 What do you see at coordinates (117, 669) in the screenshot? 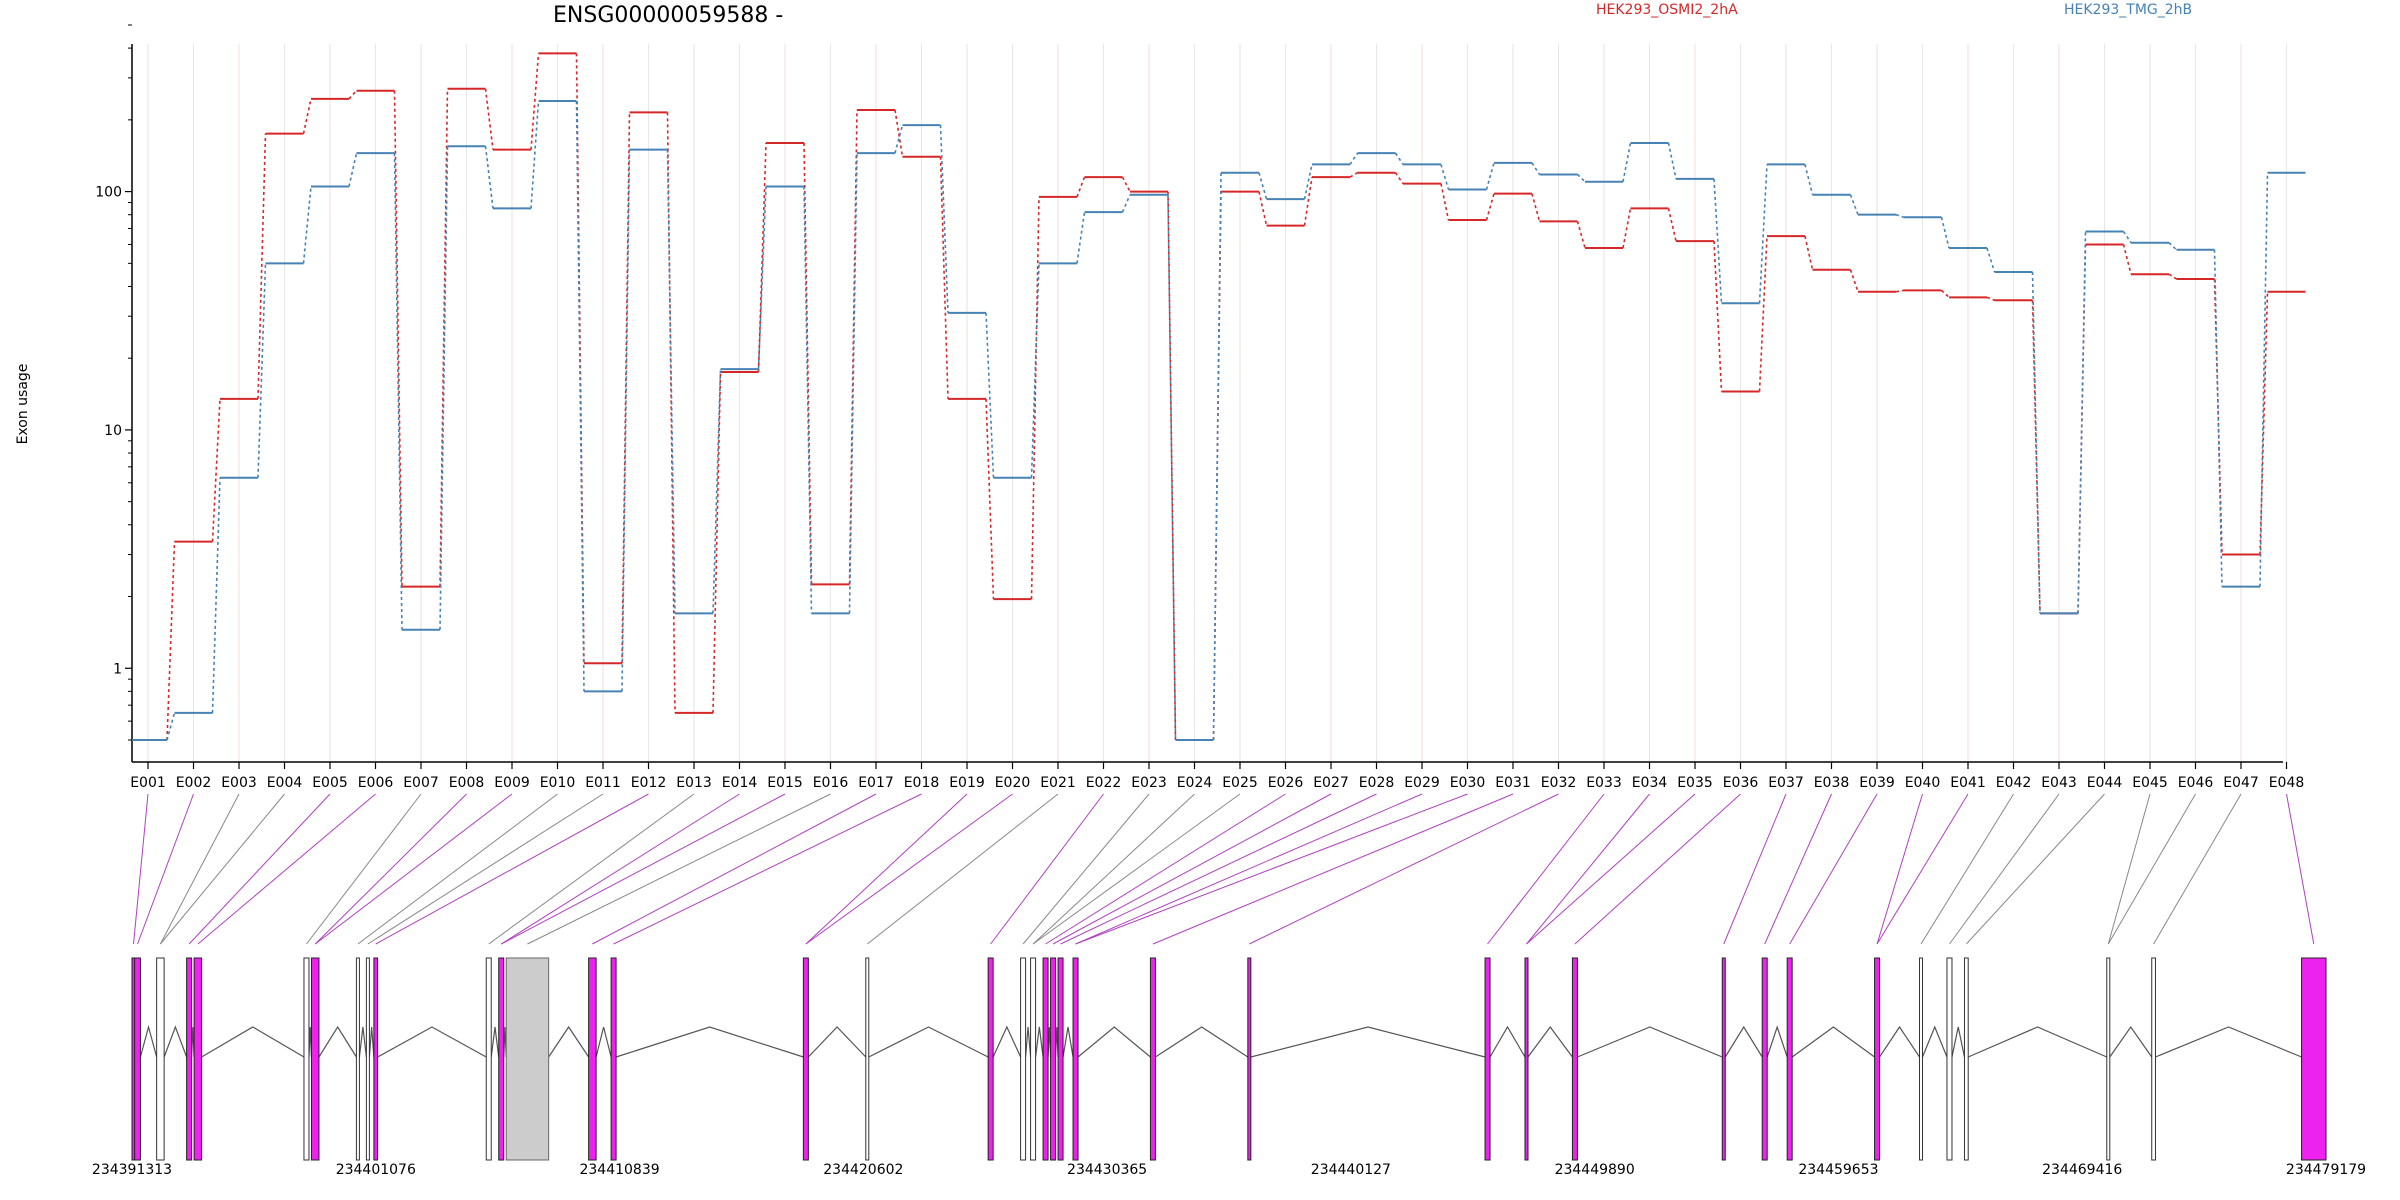
I see `y-tick-label: 1` at bounding box center [117, 669].